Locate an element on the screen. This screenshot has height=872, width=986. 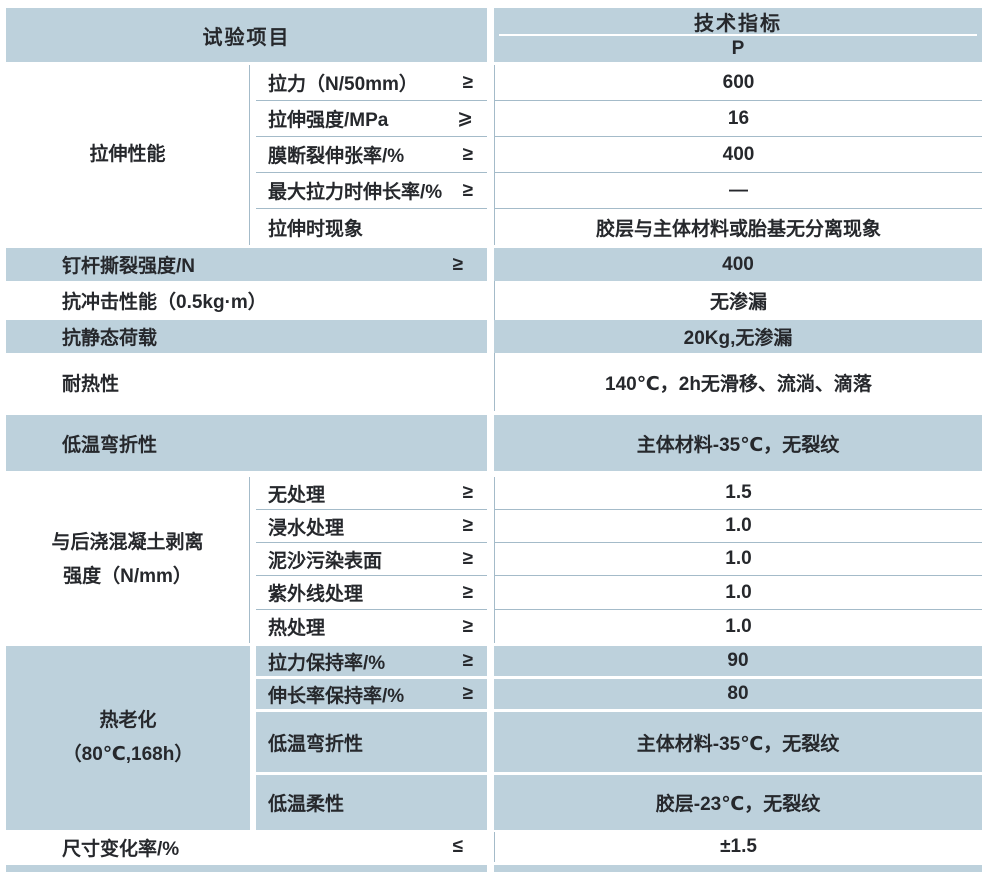
sub-label-cell: 拉伸时现象 is located at coordinates (371, 227).